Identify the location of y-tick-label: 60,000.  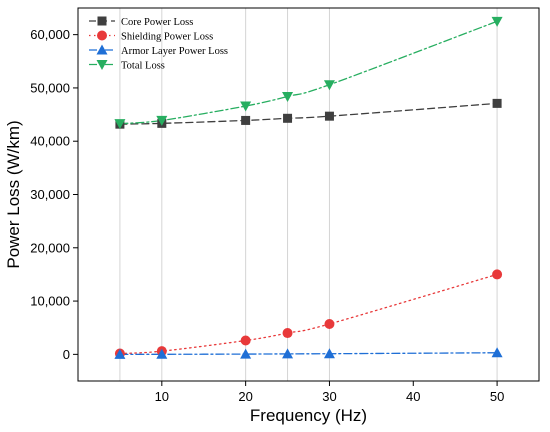
(50, 34).